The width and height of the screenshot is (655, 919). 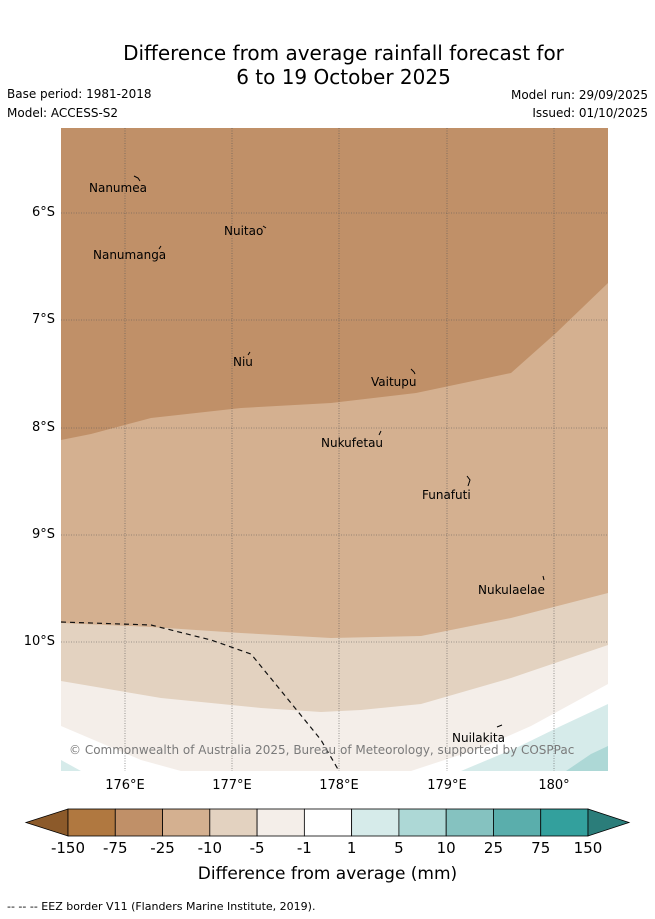 What do you see at coordinates (79, 94) in the screenshot?
I see `base-period: Base period: 1981-2018` at bounding box center [79, 94].